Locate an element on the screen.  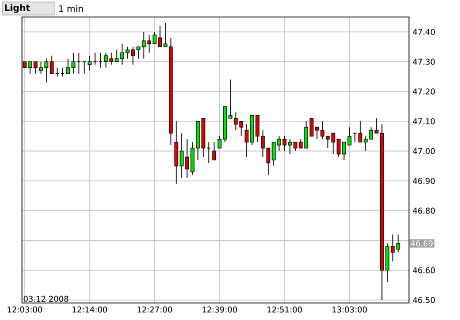
chart-title: Light is located at coordinates (17, 8).